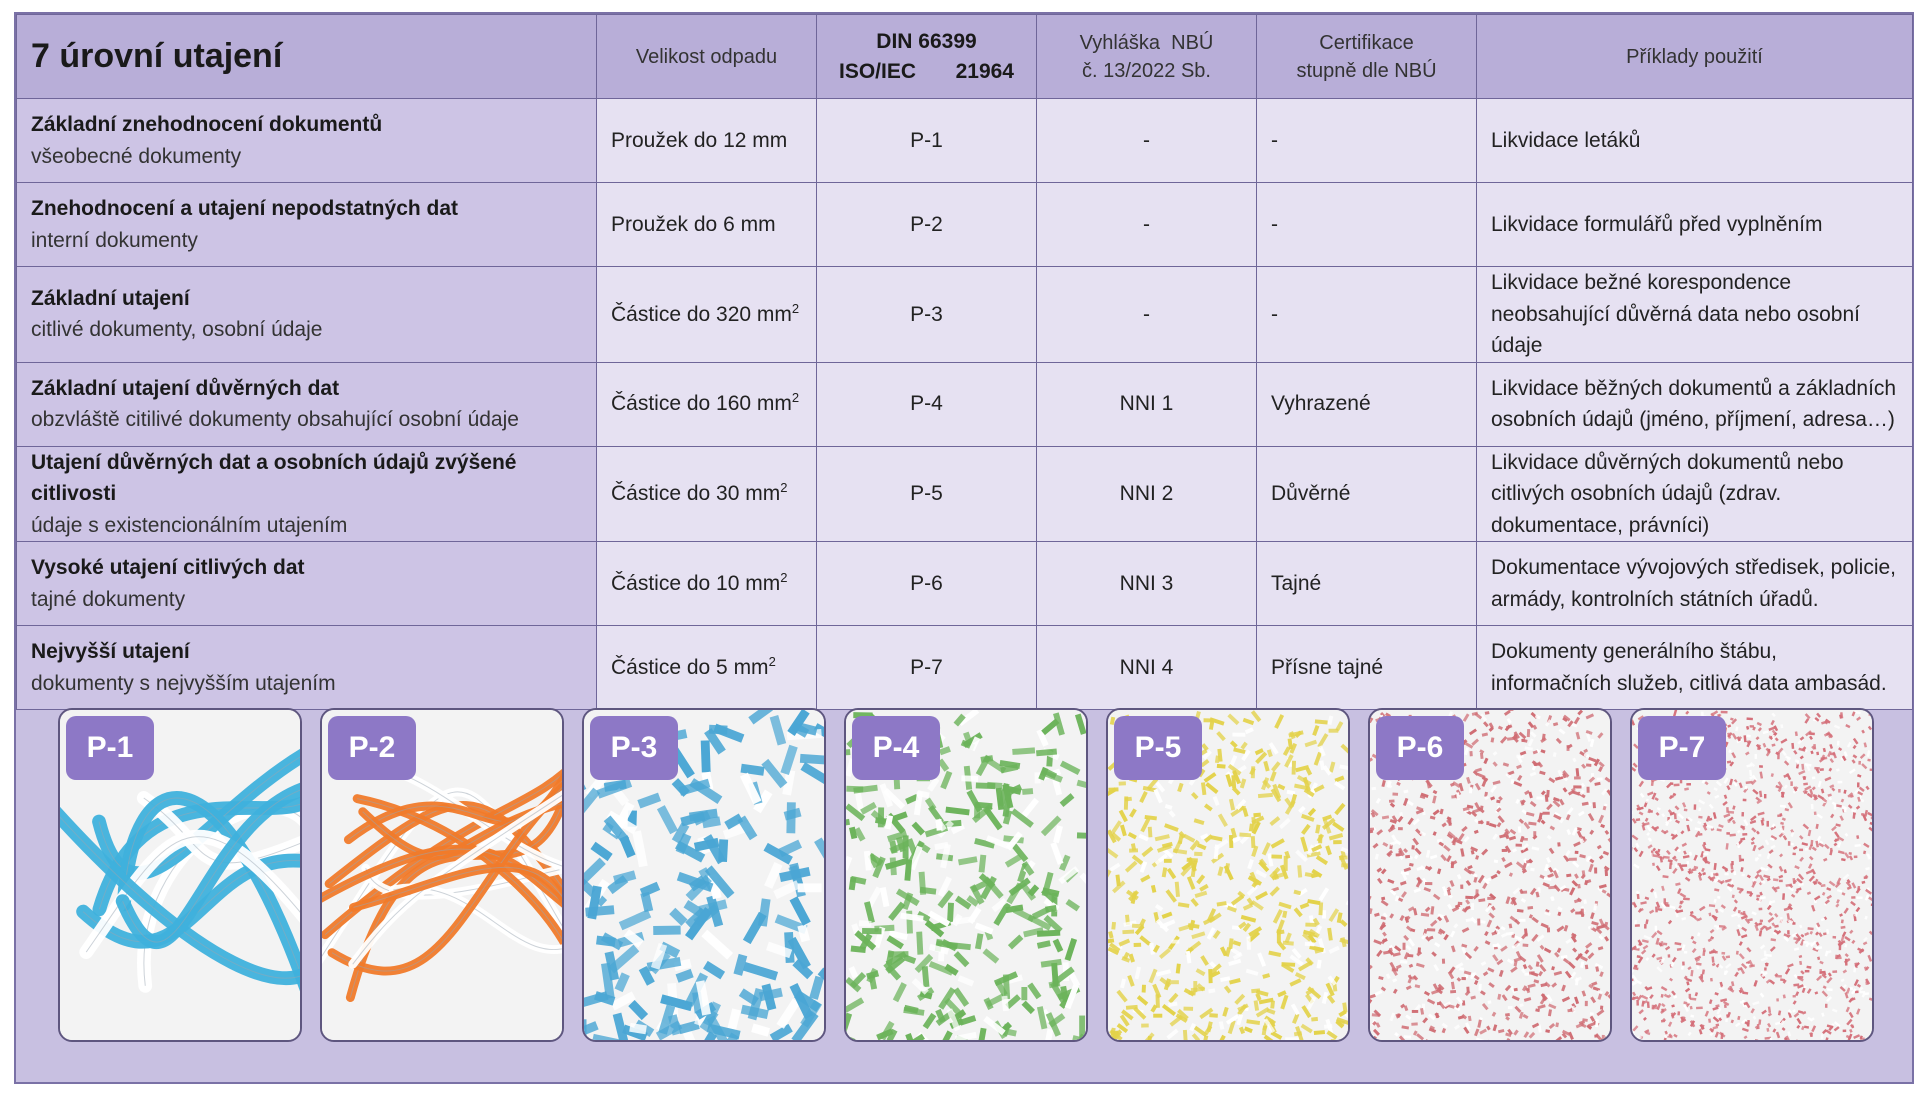  I want to click on header-cert-line2: stupně dle NBÚ, so click(1366, 70).